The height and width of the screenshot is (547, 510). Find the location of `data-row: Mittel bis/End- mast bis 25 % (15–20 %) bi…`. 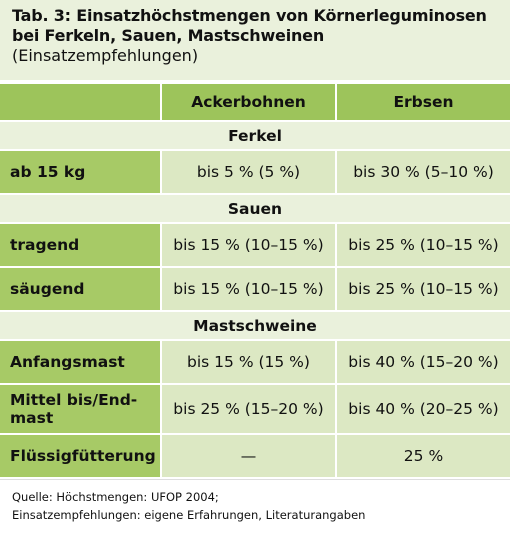

data-row: Mittel bis/End- mast bis 25 % (15–20 %) bi… is located at coordinates (255, 409).